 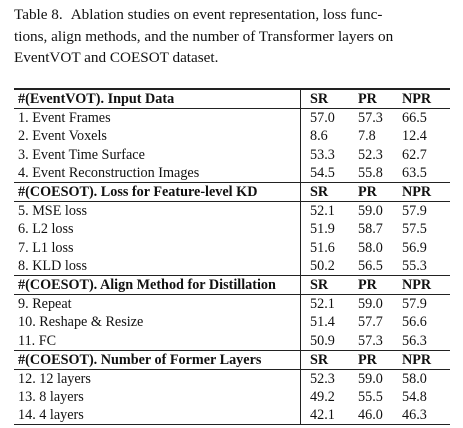 What do you see at coordinates (414, 136) in the screenshot?
I see `cell: 12.4` at bounding box center [414, 136].